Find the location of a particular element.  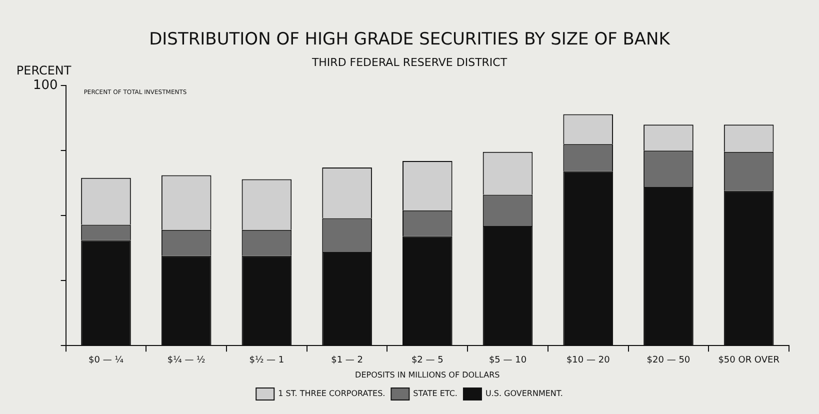

chart-subtitle: THIRD FEDERAL RESERVE DISTRICT is located at coordinates (409, 62).